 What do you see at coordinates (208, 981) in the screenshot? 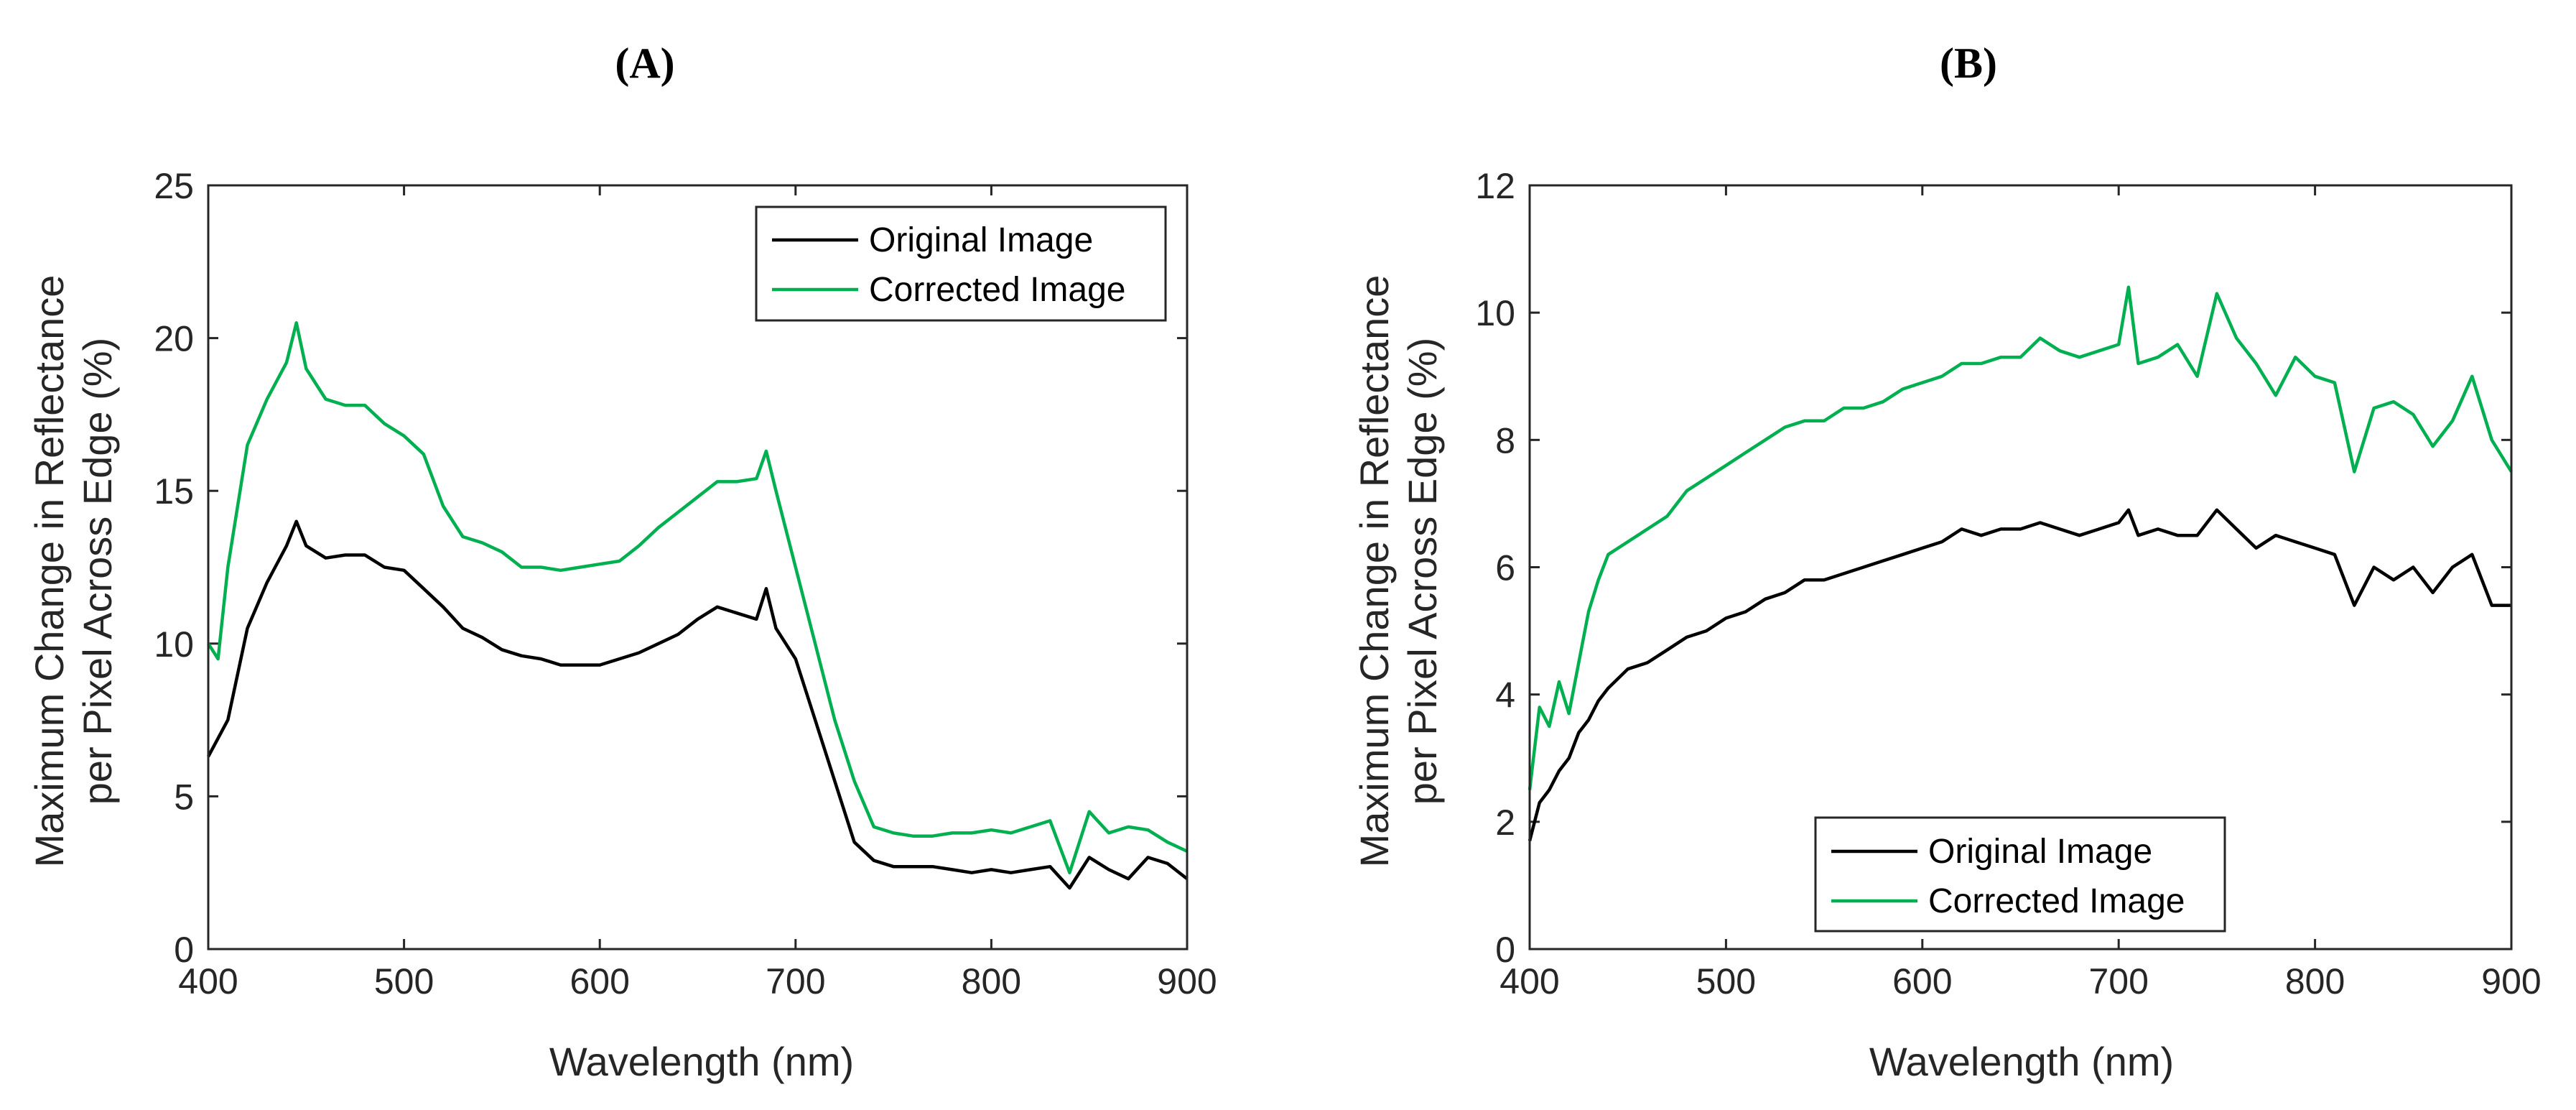
I see `panel-a-xtick-label: 400` at bounding box center [208, 981].